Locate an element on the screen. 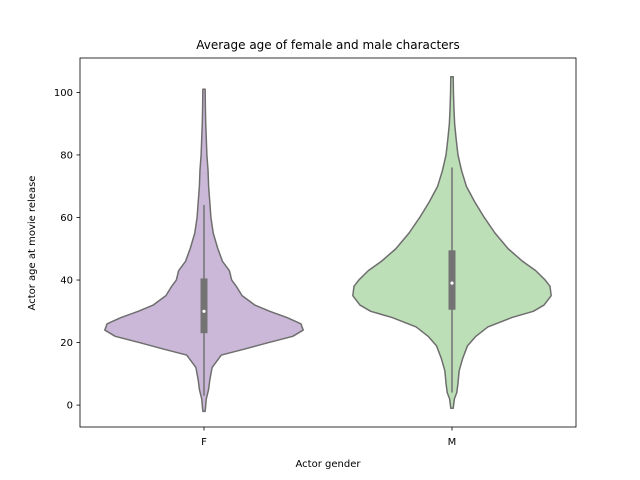  x-tick-label: M is located at coordinates (452, 442).